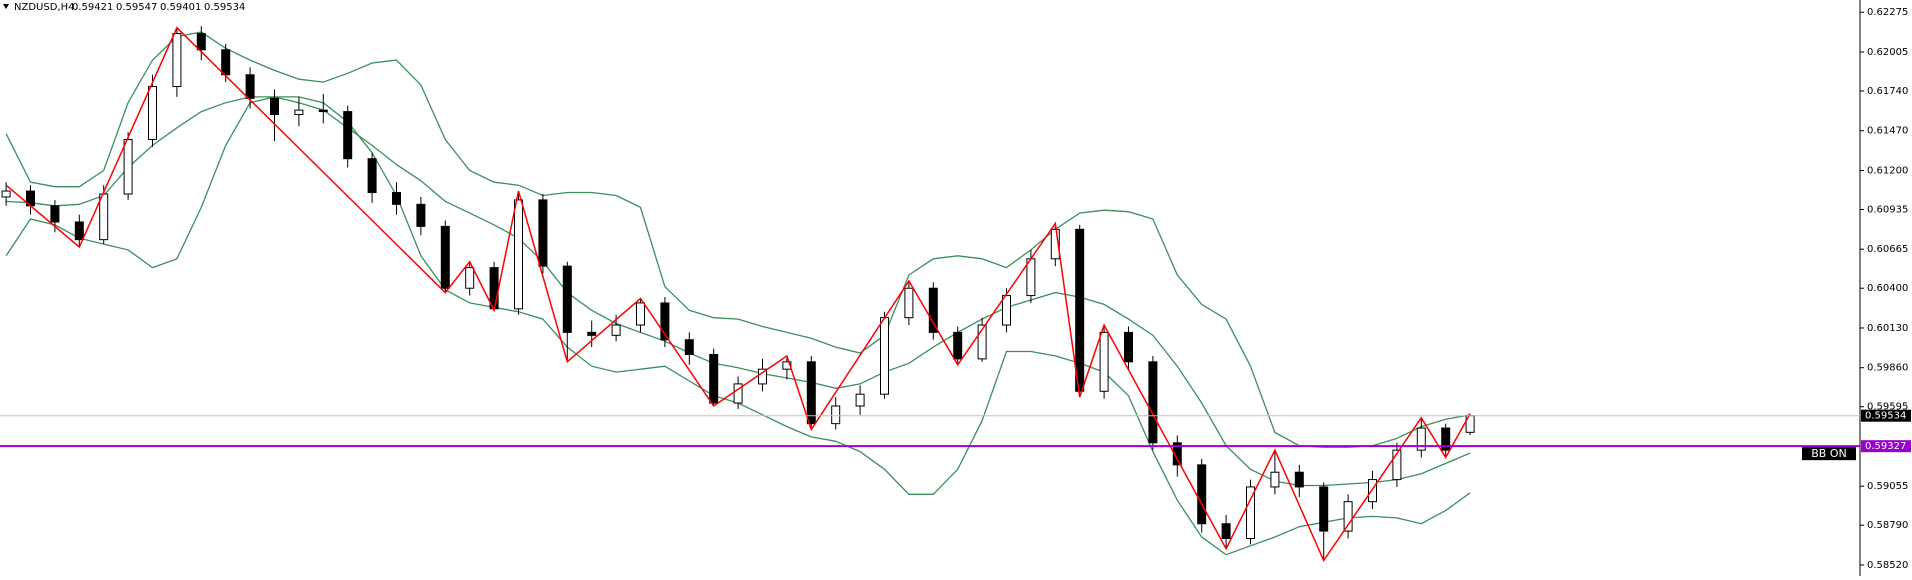 The height and width of the screenshot is (580, 1912). What do you see at coordinates (1887, 368) in the screenshot?
I see `y-tick-label: 0.59860` at bounding box center [1887, 368].